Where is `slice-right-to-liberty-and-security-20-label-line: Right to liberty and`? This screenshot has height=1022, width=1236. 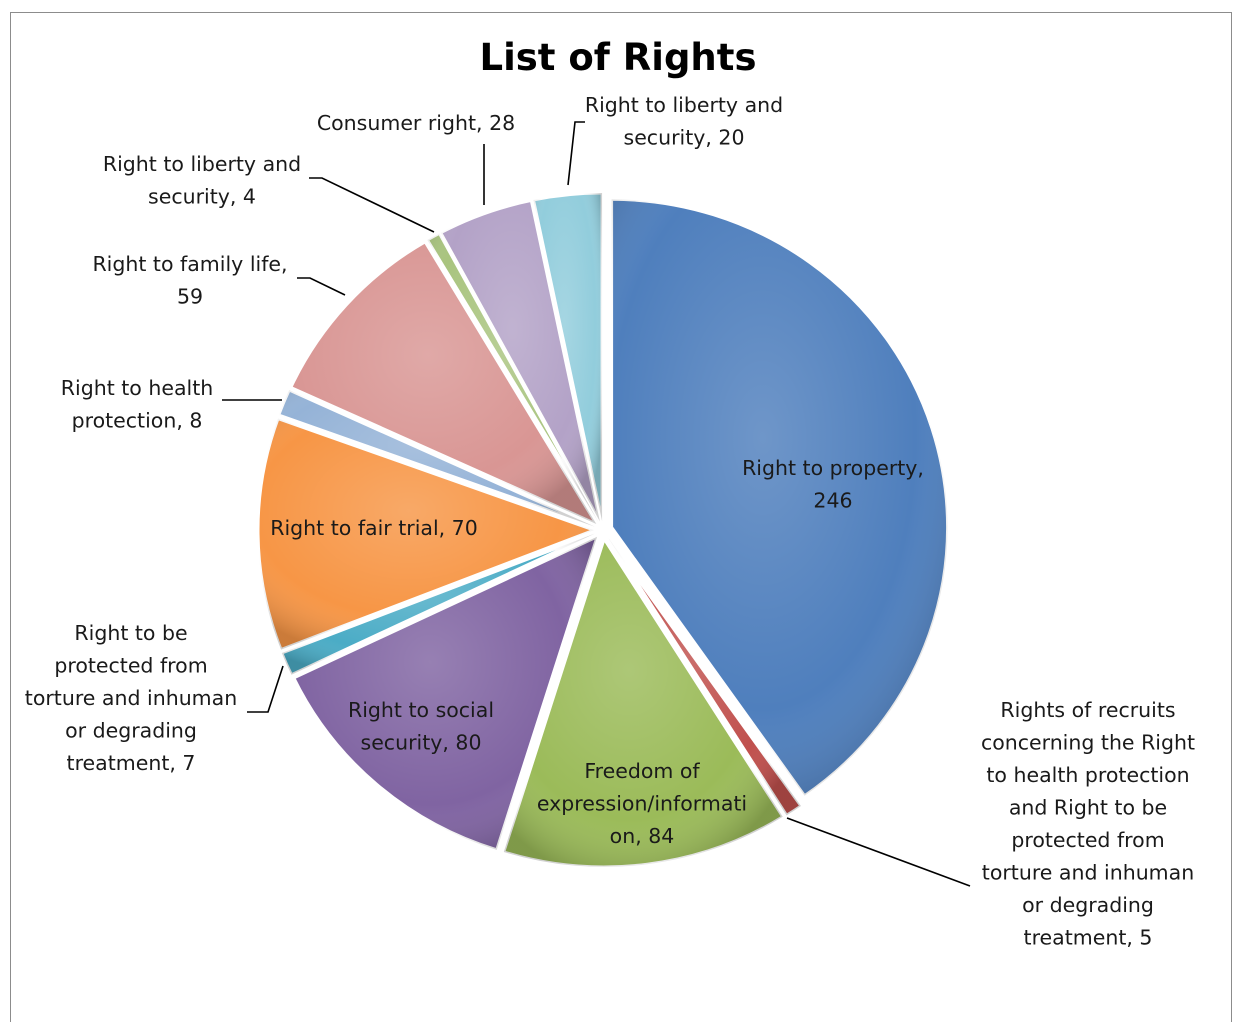 slice-right-to-liberty-and-security-20-label-line: Right to liberty and is located at coordinates (684, 105).